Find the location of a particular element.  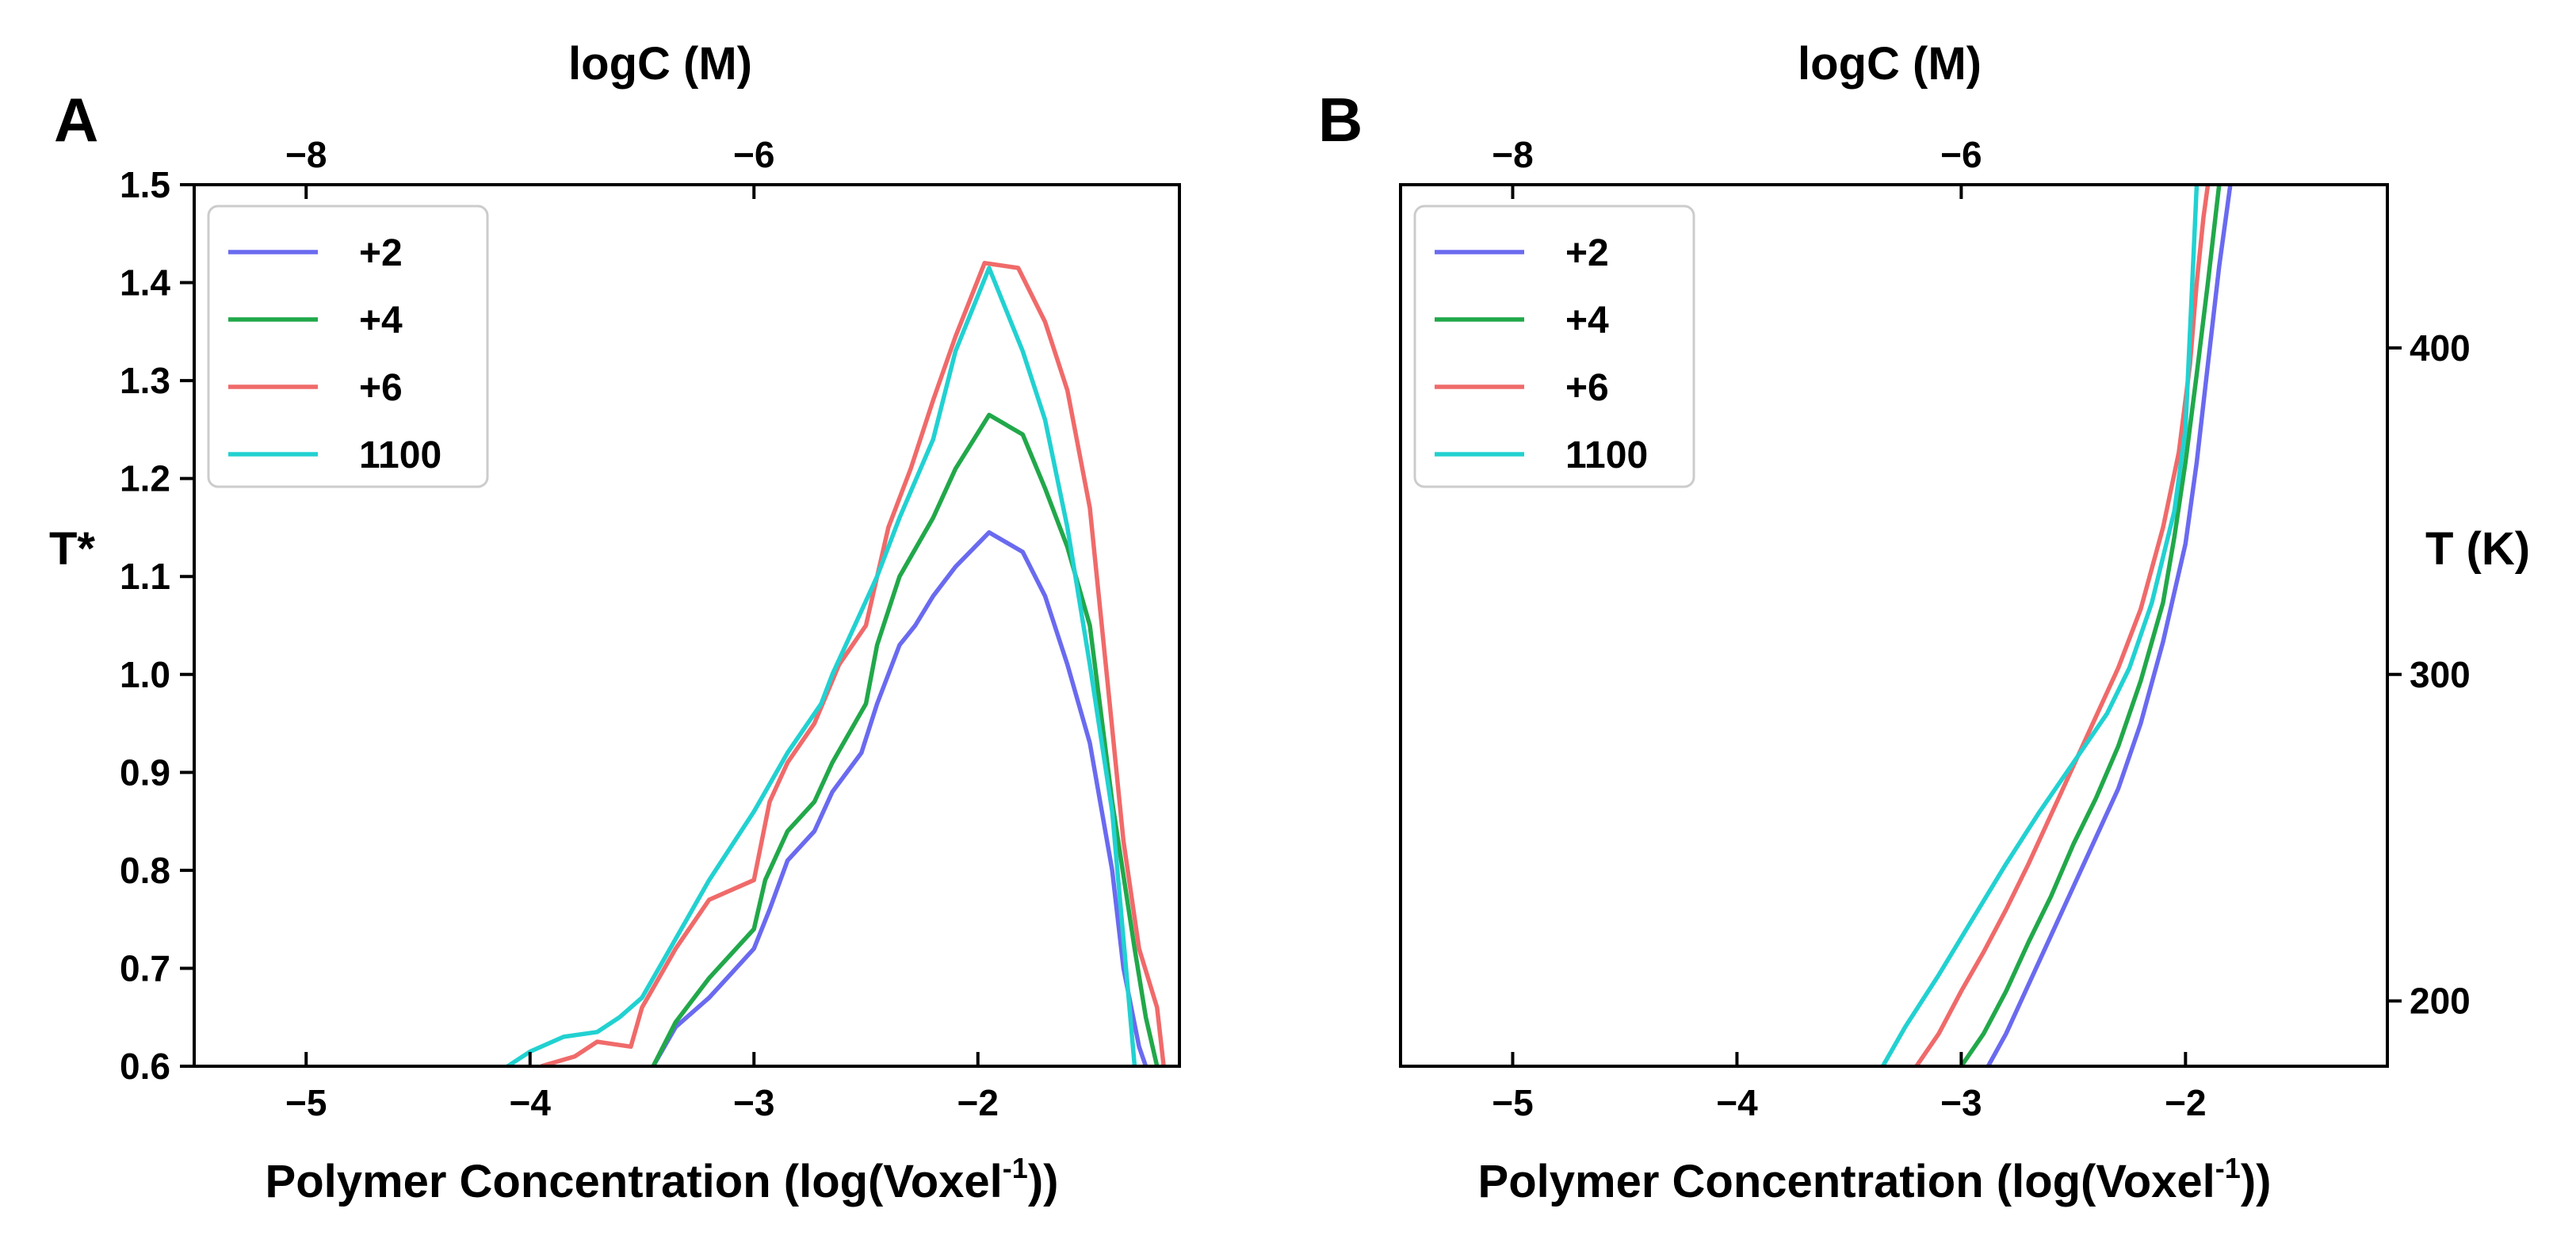

y-tick-label: 0.9 is located at coordinates (145, 772).